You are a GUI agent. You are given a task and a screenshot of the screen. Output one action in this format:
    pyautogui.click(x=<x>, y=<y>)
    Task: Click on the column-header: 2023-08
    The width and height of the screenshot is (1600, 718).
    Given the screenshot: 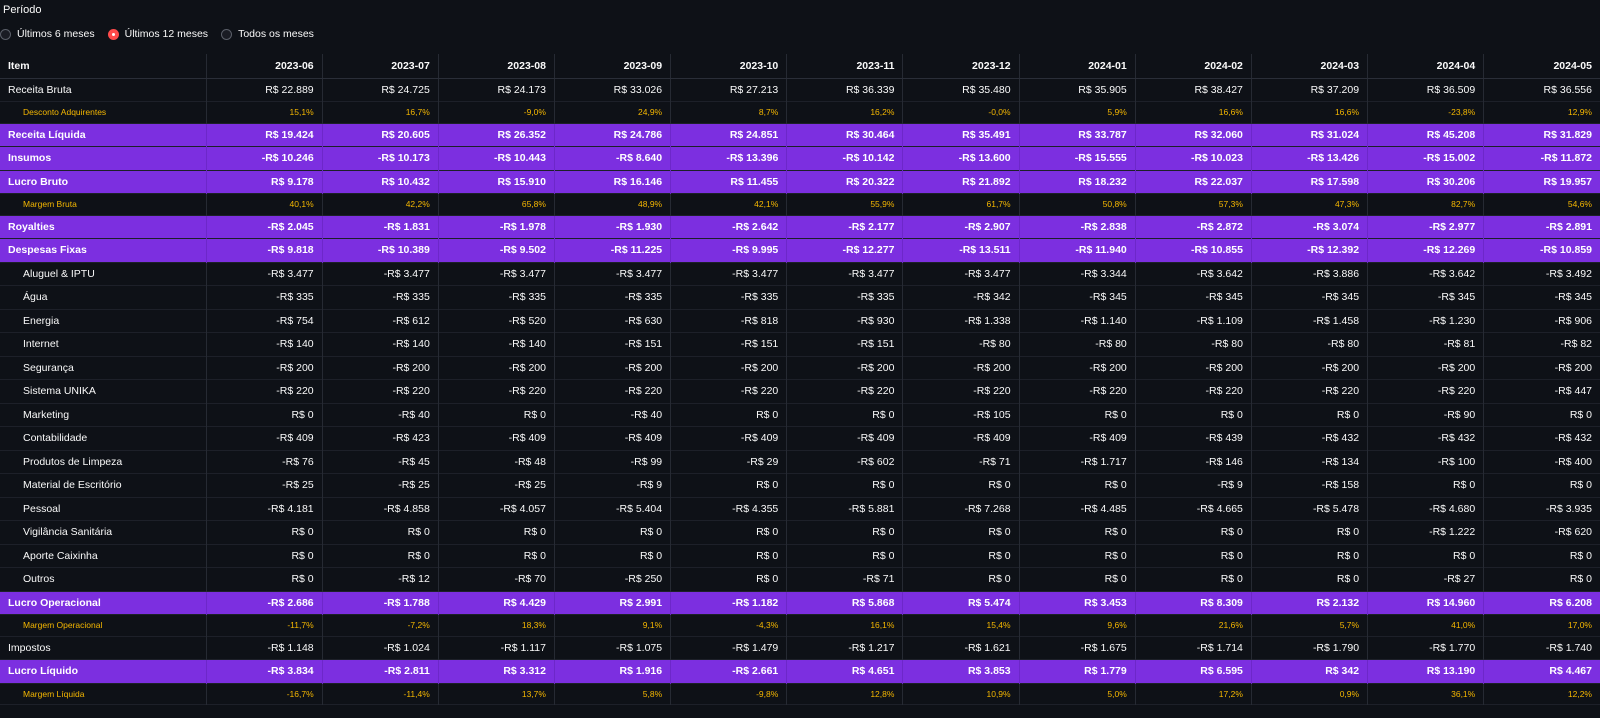 What is the action you would take?
    pyautogui.click(x=496, y=66)
    